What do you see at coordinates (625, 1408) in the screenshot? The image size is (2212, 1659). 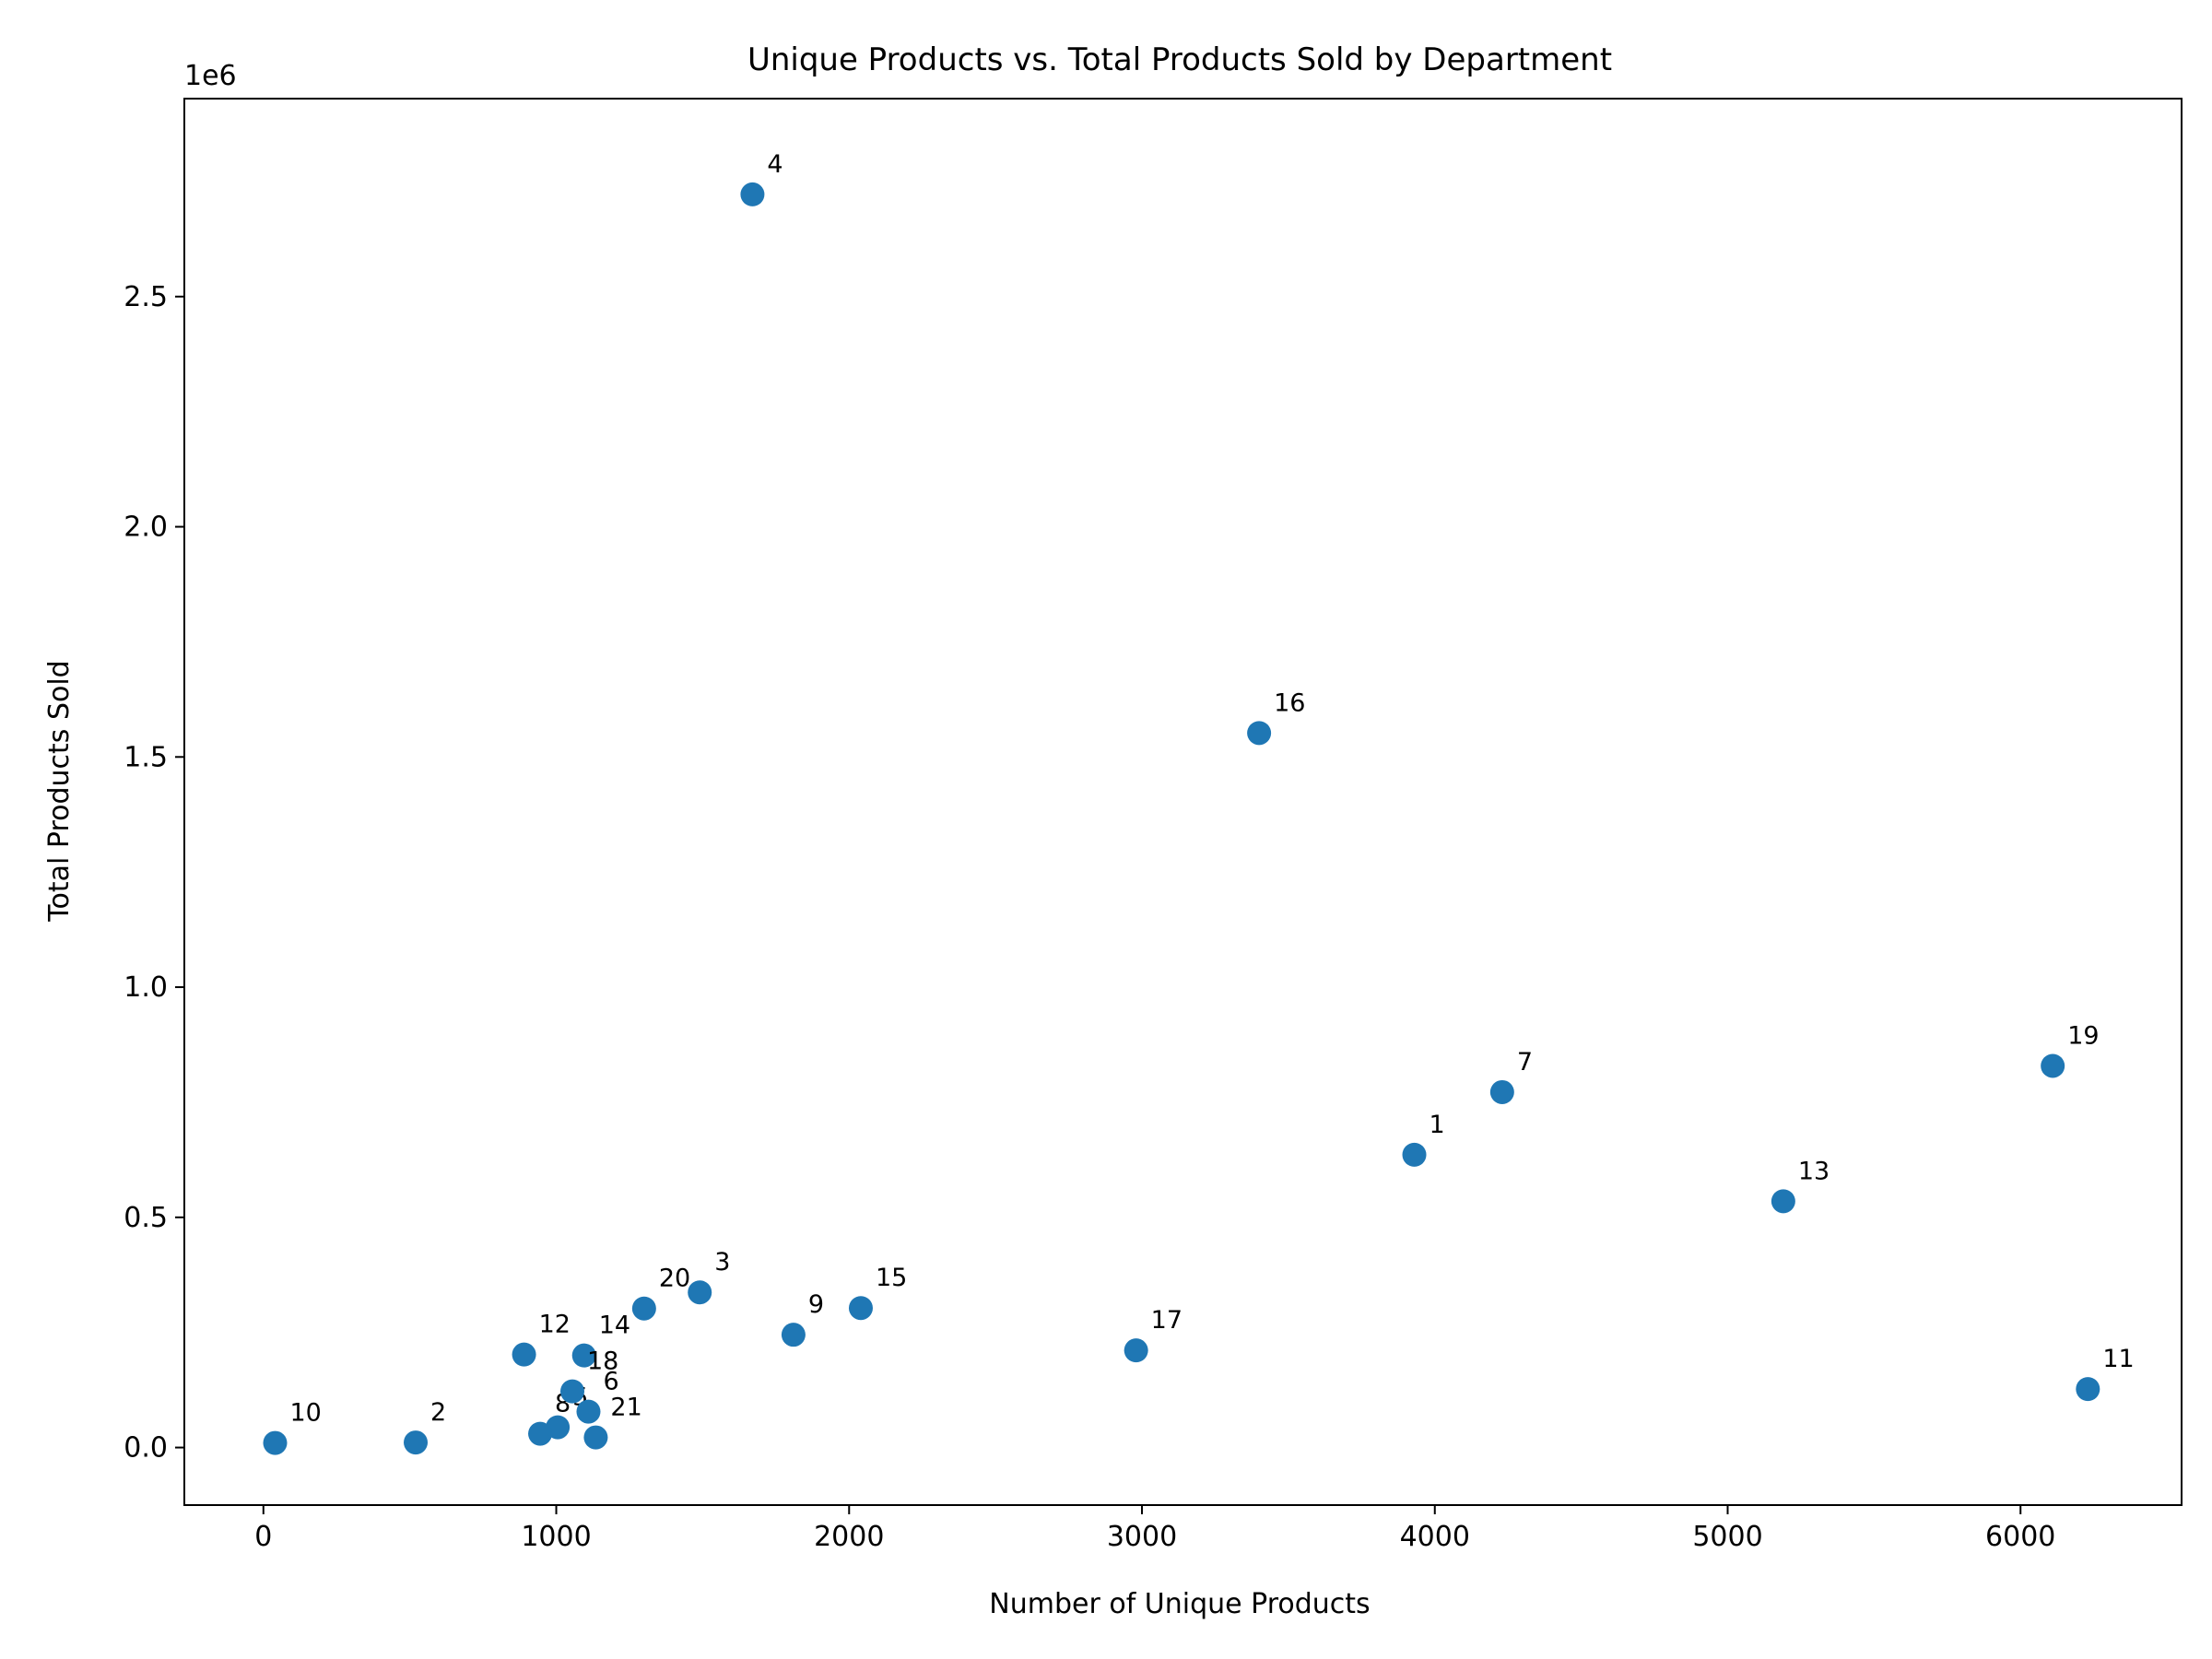 I see `point-label-21: 21` at bounding box center [625, 1408].